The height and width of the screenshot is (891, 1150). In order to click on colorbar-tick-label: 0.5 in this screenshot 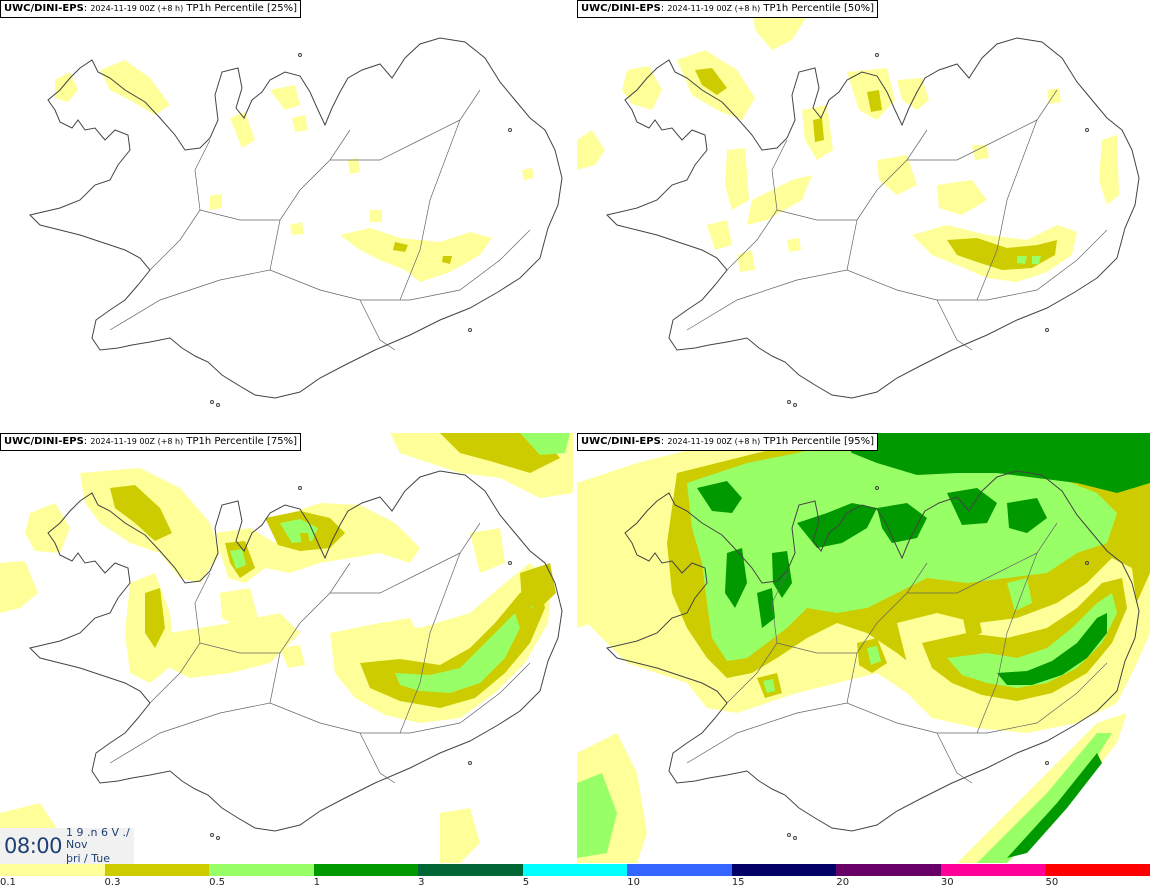, I will do `click(217, 882)`.